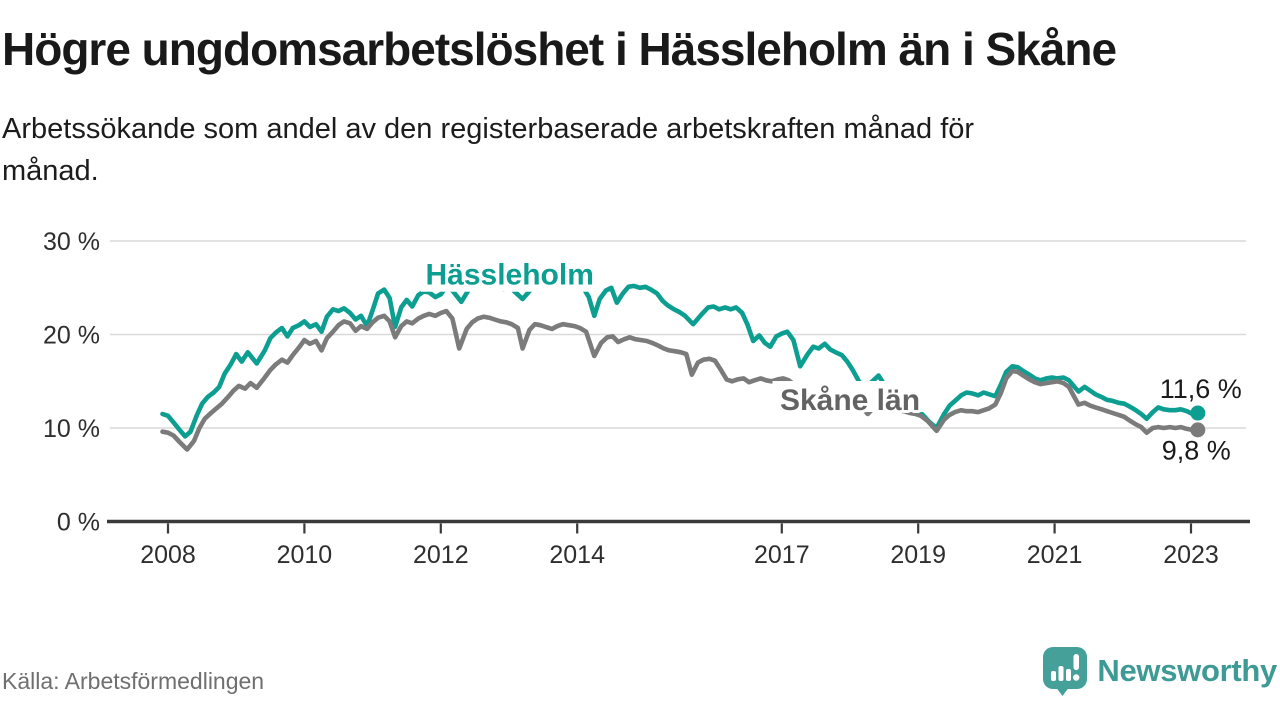 The image size is (1280, 720). I want to click on y-tick-label-20pct: 20 %, so click(71, 336).